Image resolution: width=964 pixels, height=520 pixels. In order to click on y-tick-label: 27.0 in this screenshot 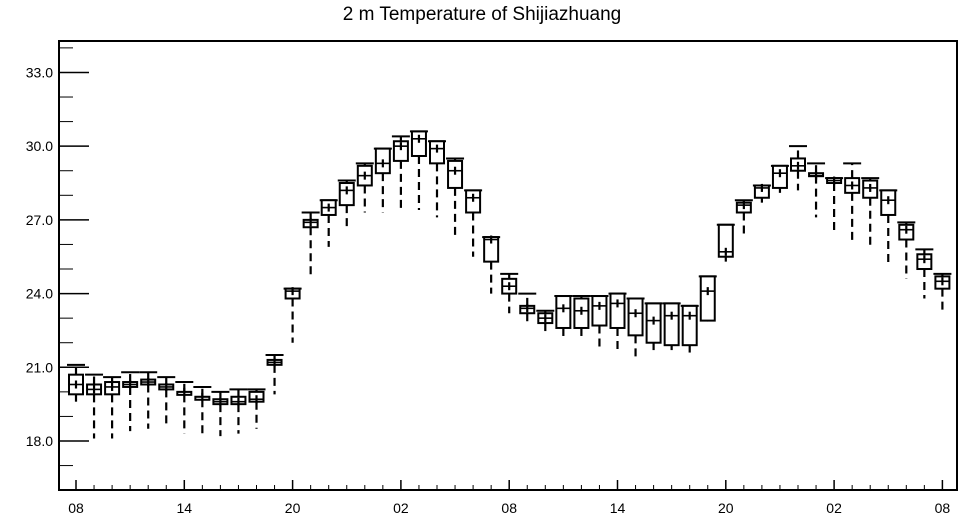, I will do `click(39, 220)`.